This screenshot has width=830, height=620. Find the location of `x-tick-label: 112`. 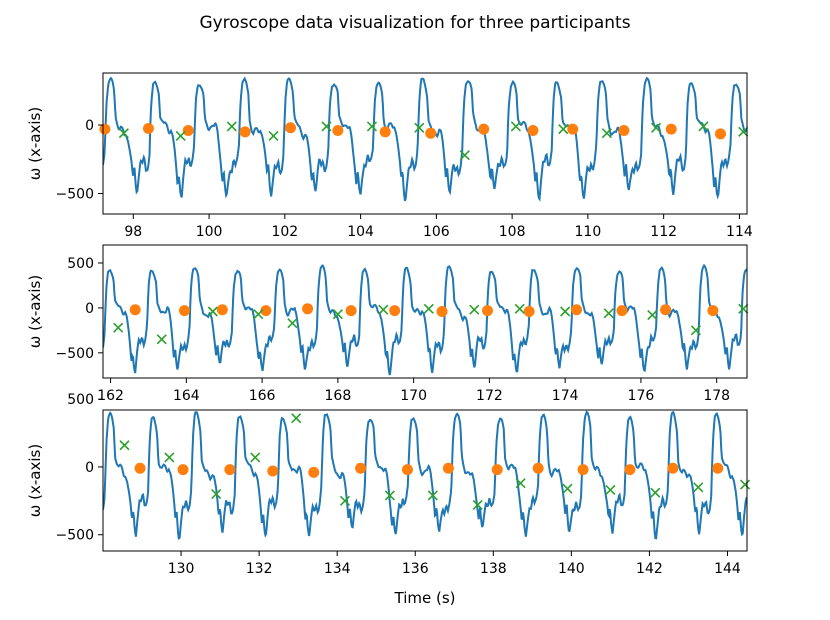

x-tick-label: 112 is located at coordinates (663, 232).